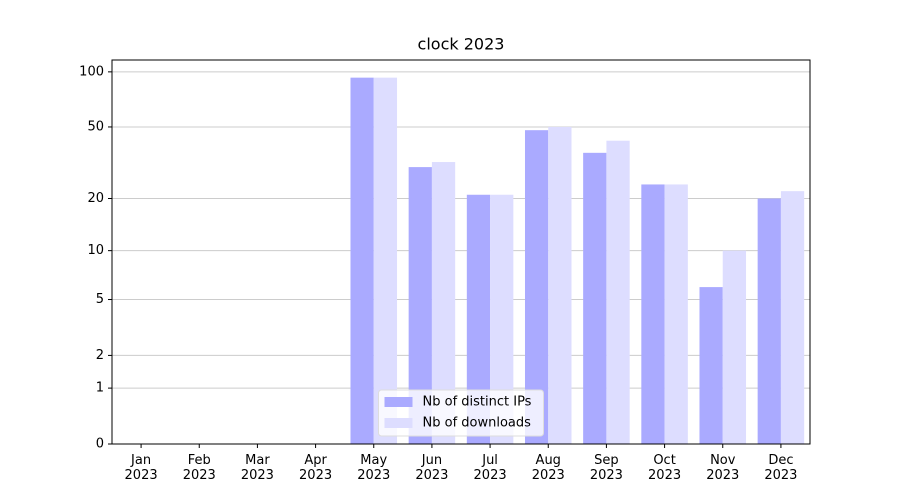 The image size is (900, 500). Describe the element at coordinates (199, 468) in the screenshot. I see `x-tick-label: Feb 2023` at that location.